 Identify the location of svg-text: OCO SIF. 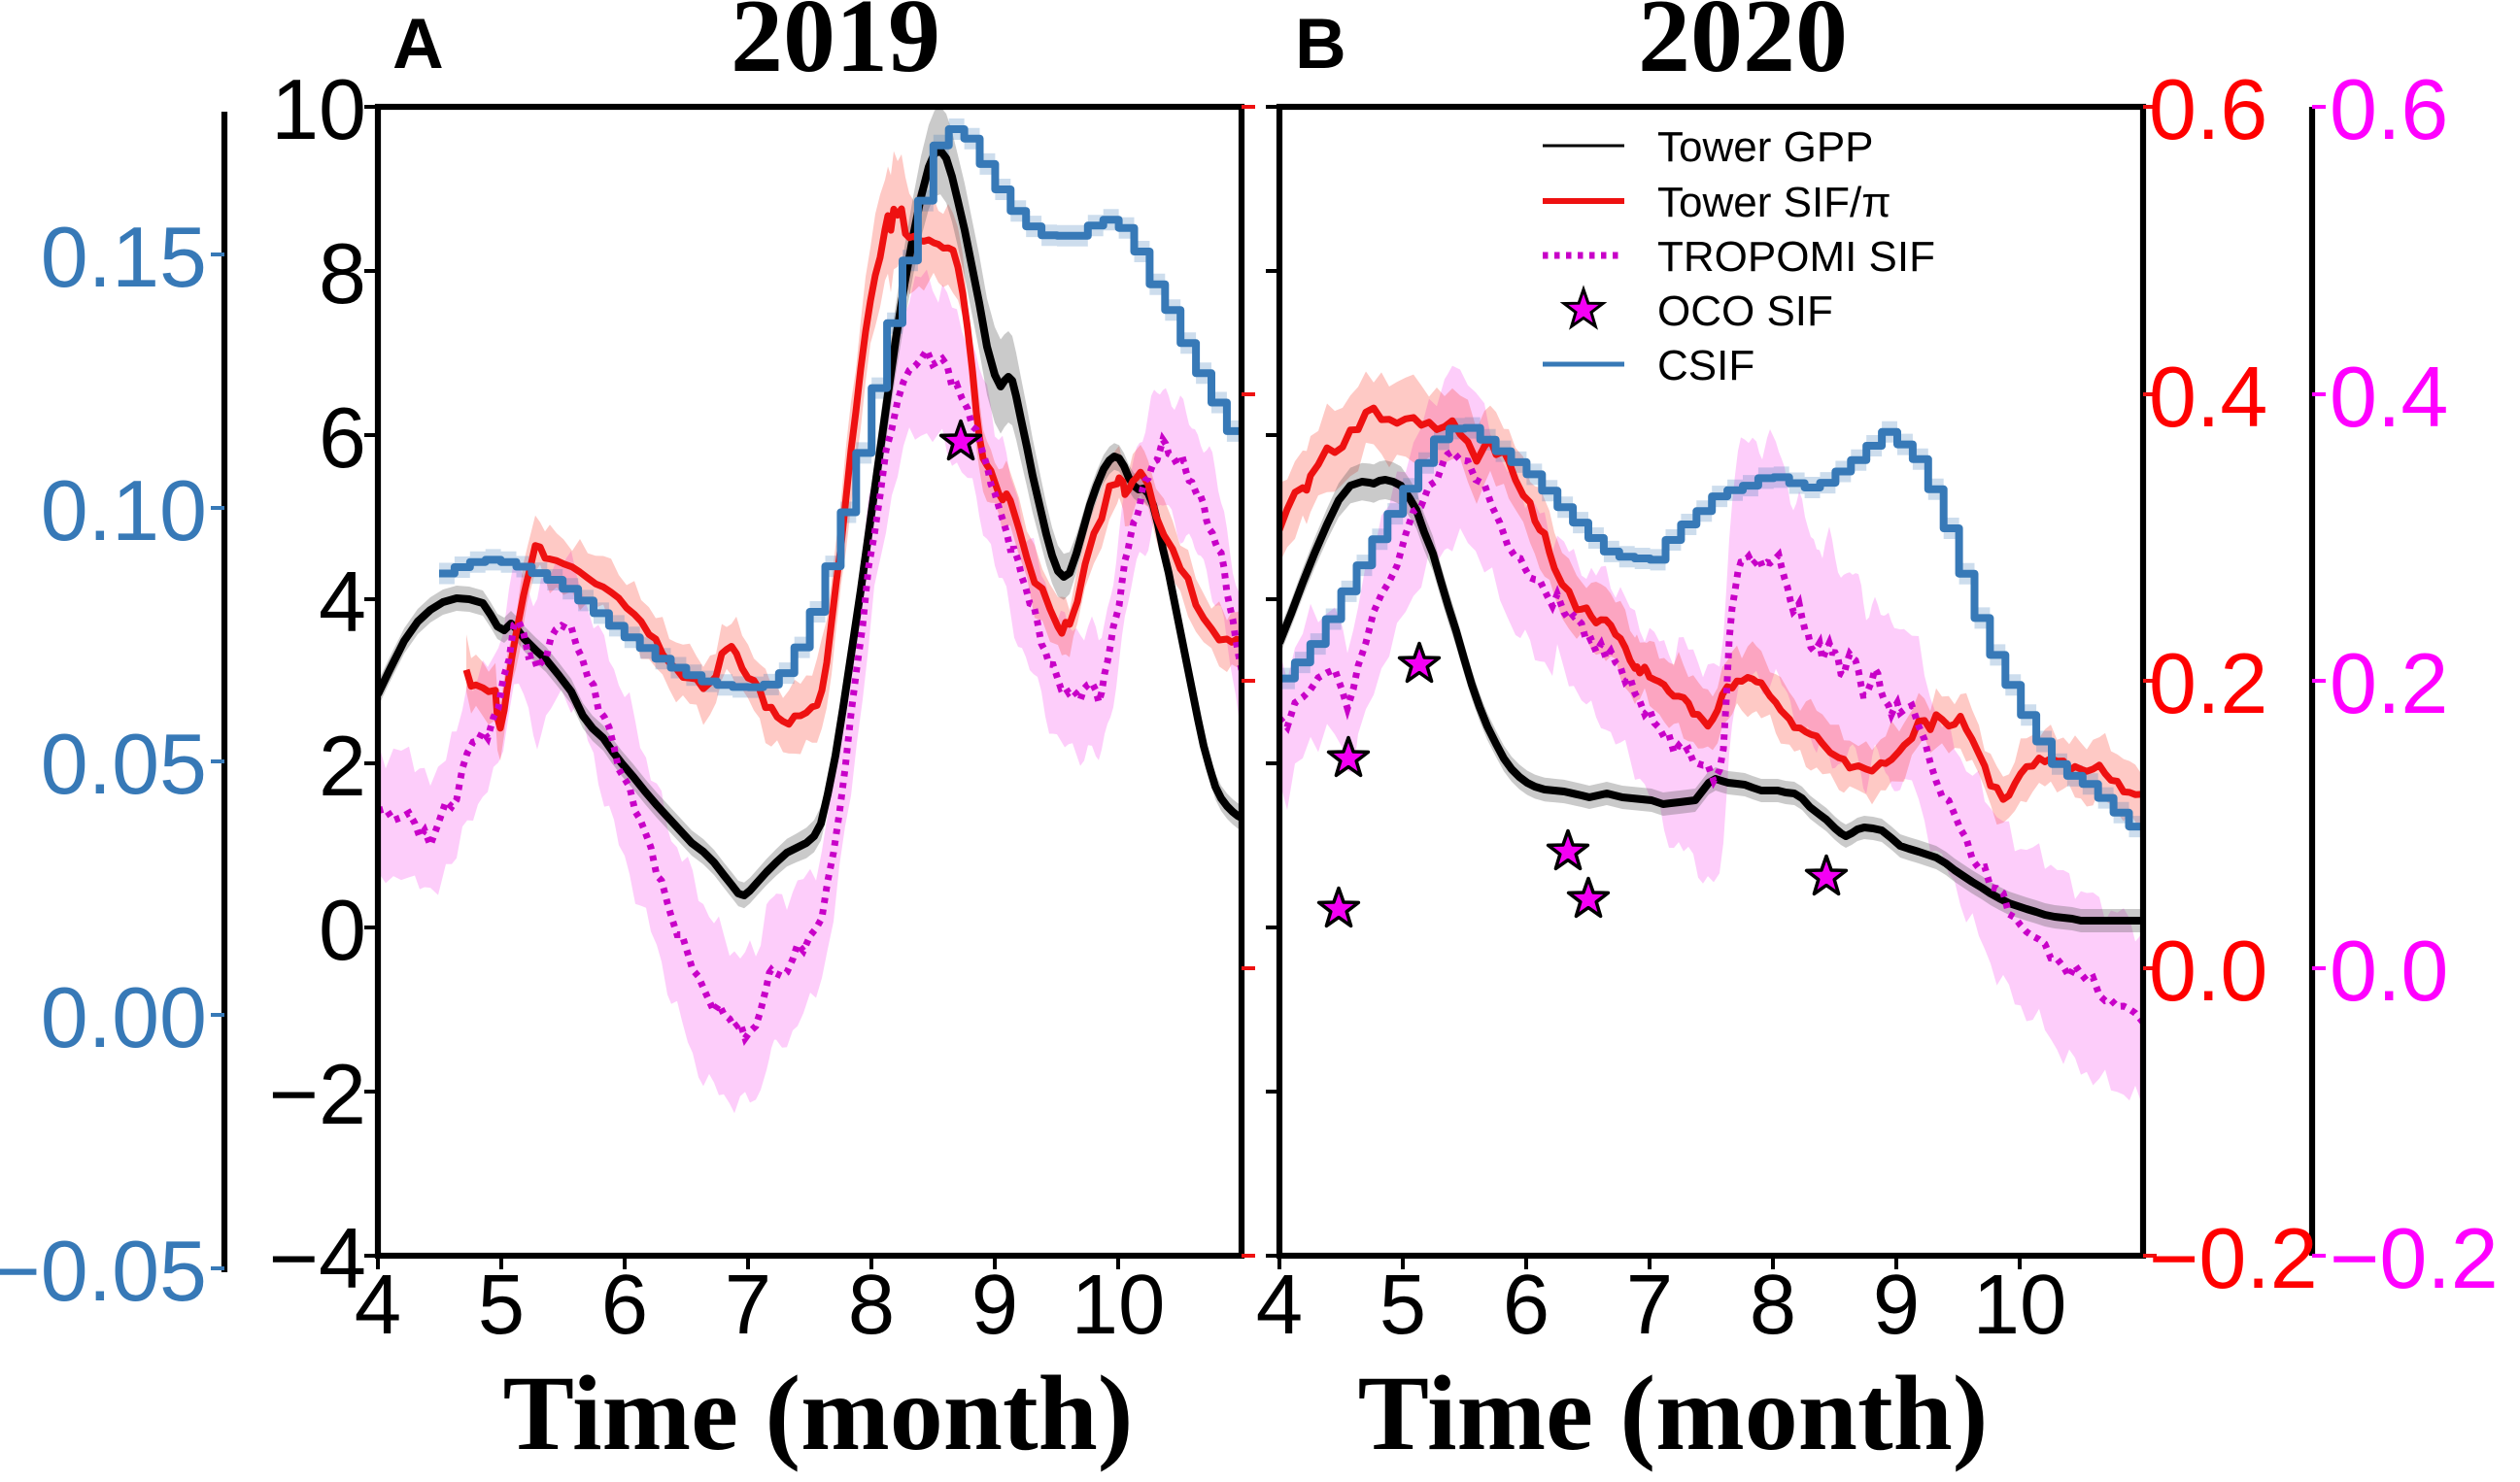
(1745, 311).